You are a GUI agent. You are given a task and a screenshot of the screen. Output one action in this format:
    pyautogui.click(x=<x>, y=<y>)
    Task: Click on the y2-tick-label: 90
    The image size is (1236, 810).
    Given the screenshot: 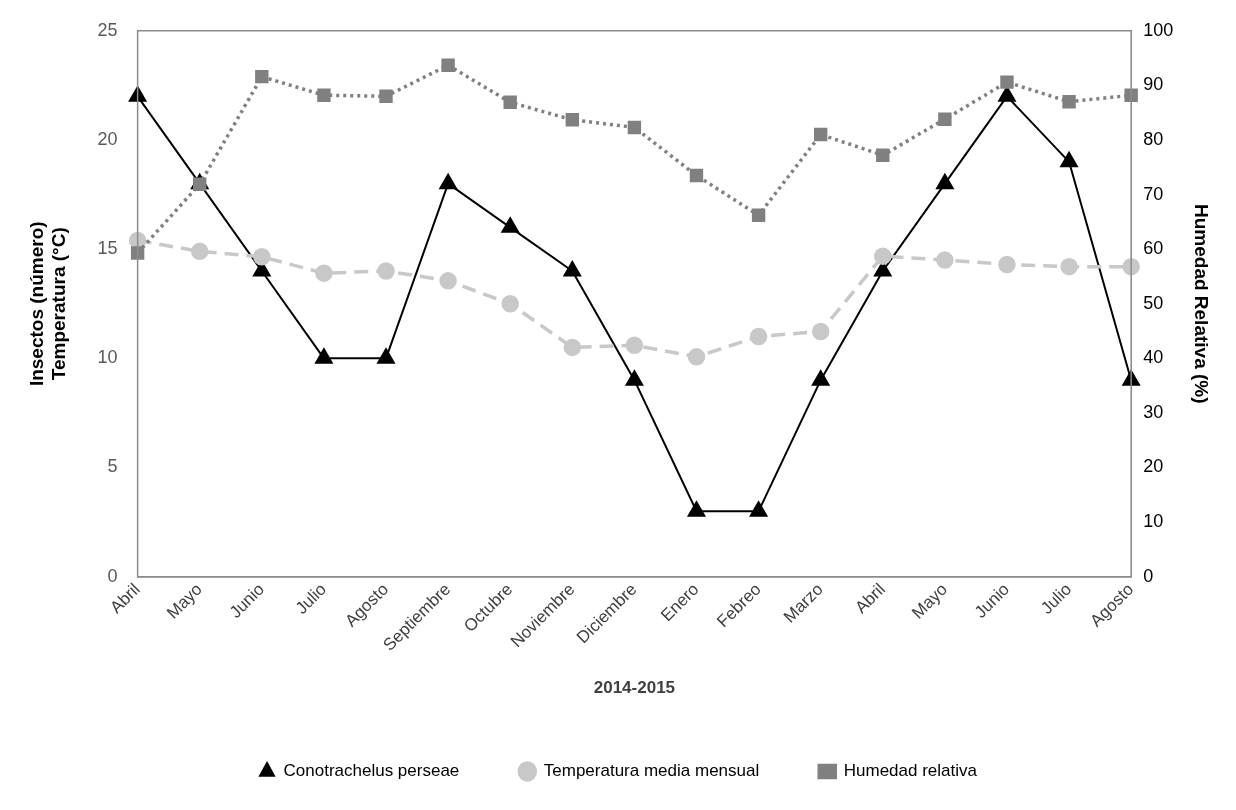 What is the action you would take?
    pyautogui.click(x=1153, y=84)
    